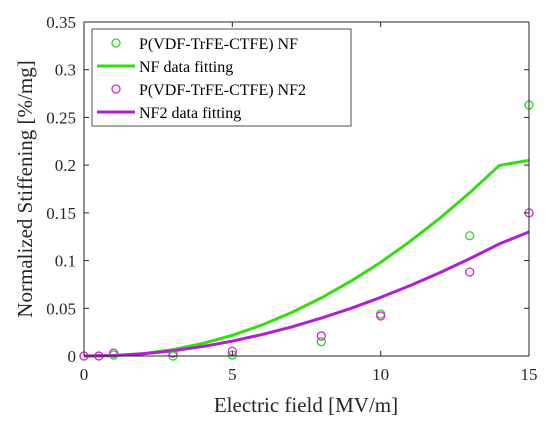 This screenshot has height=425, width=550. Describe the element at coordinates (65, 261) in the screenshot. I see `y-tick-label: 0.1` at that location.